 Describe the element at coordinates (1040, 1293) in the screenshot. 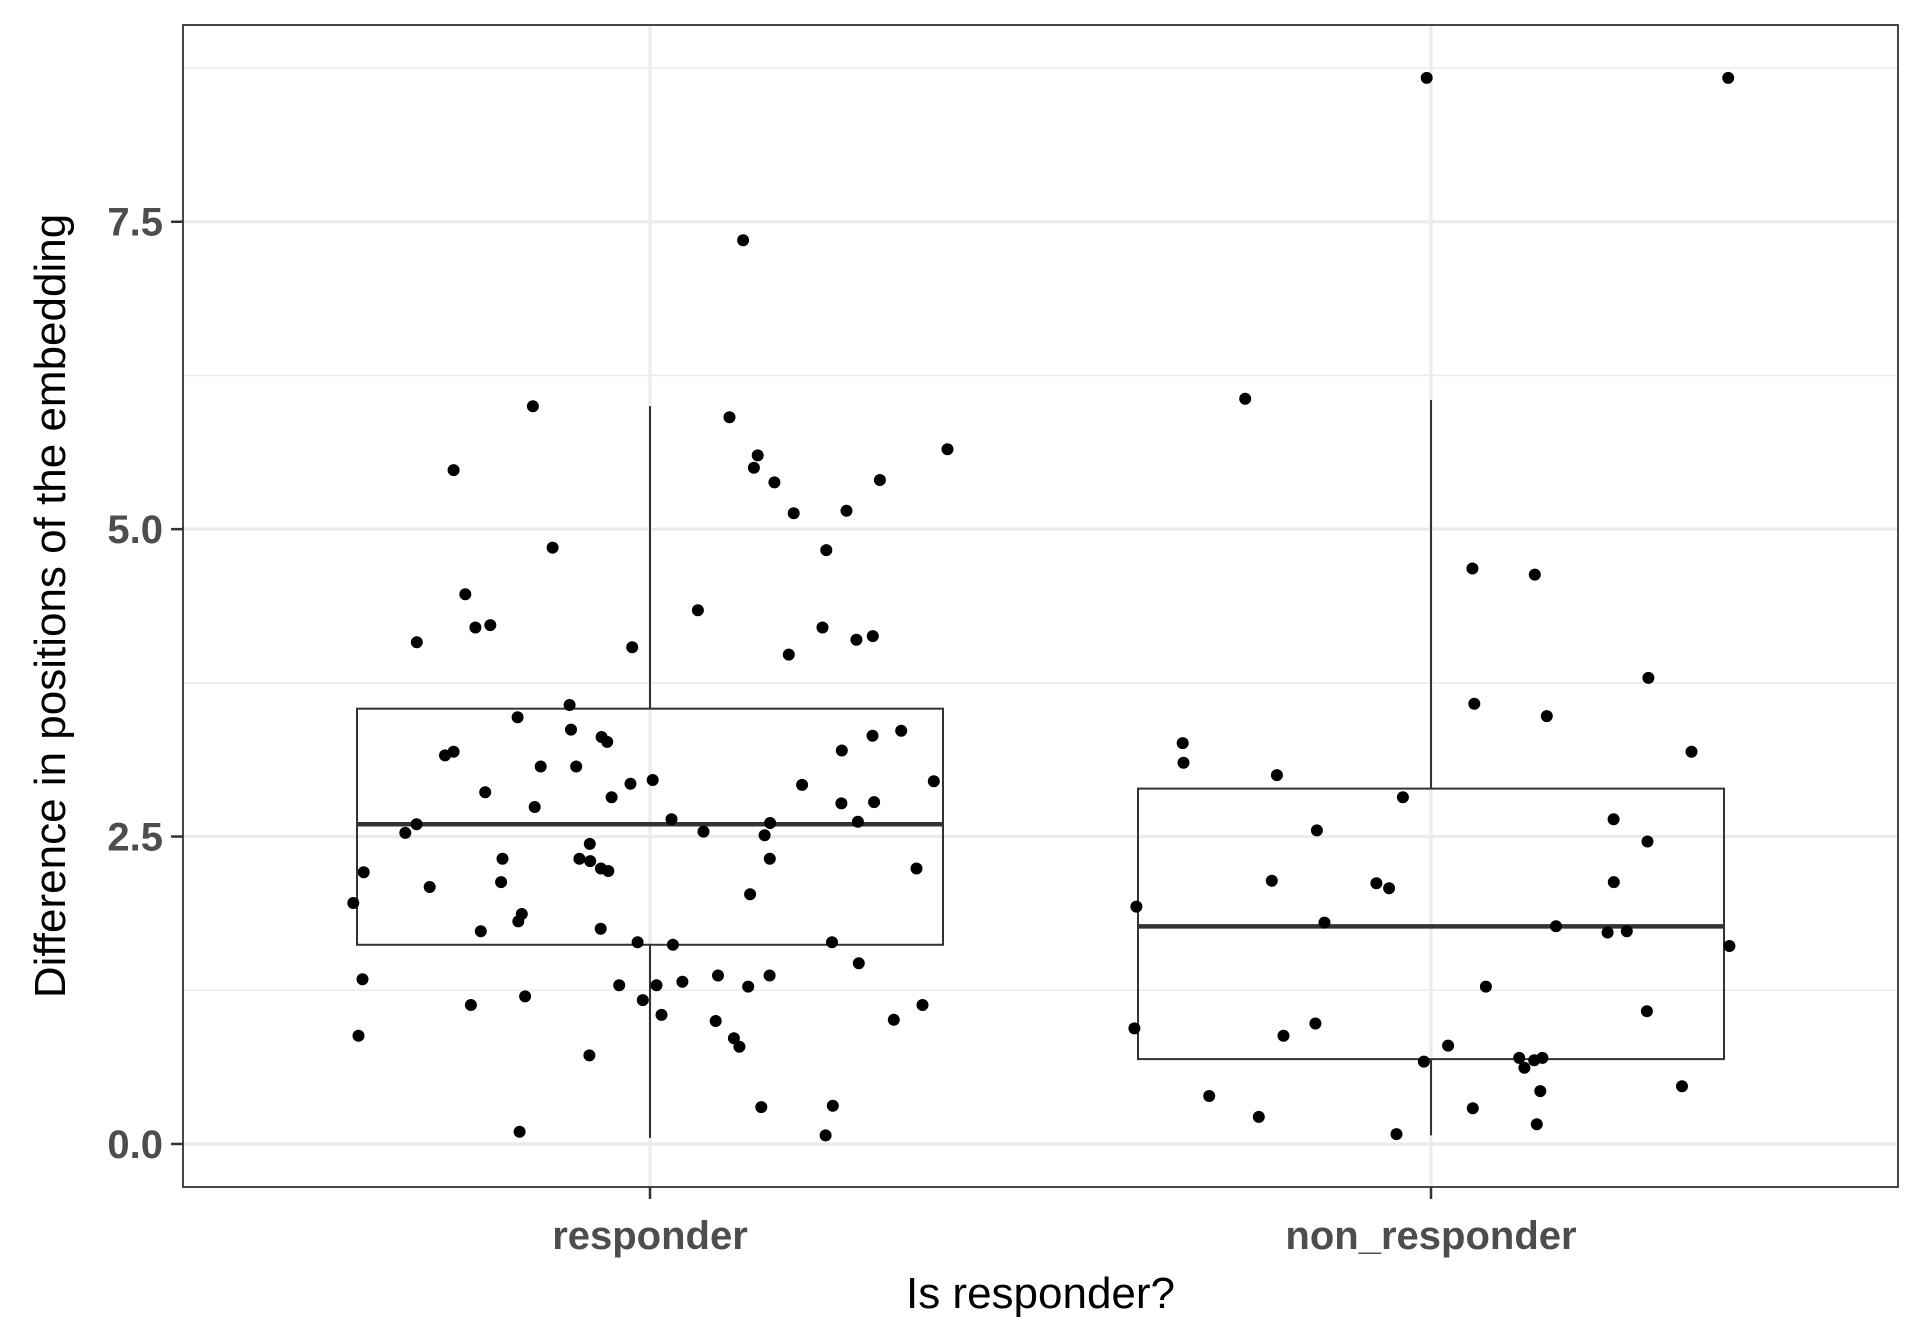

I see `x-axis-title: Is responder?` at that location.